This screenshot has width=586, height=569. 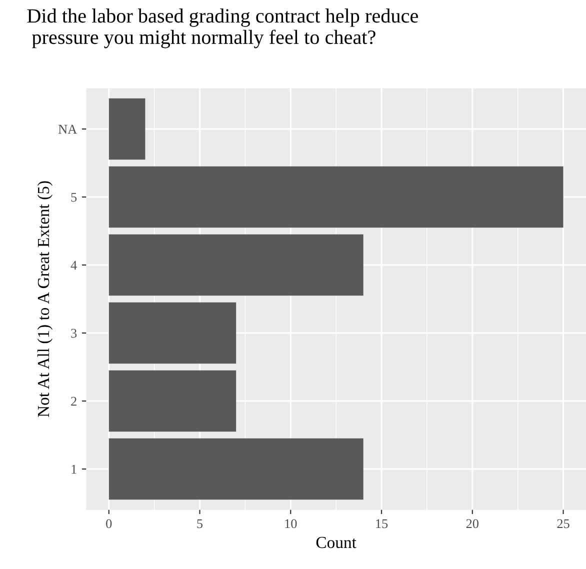 What do you see at coordinates (200, 523) in the screenshot?
I see `x-tick-label: 5` at bounding box center [200, 523].